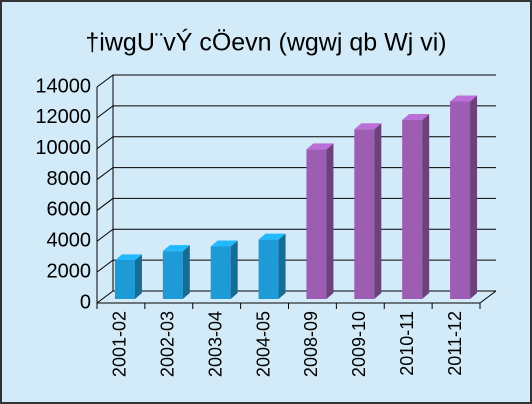 The width and height of the screenshot is (532, 404). What do you see at coordinates (168, 344) in the screenshot?
I see `x-tick-label: 2002-03` at bounding box center [168, 344].